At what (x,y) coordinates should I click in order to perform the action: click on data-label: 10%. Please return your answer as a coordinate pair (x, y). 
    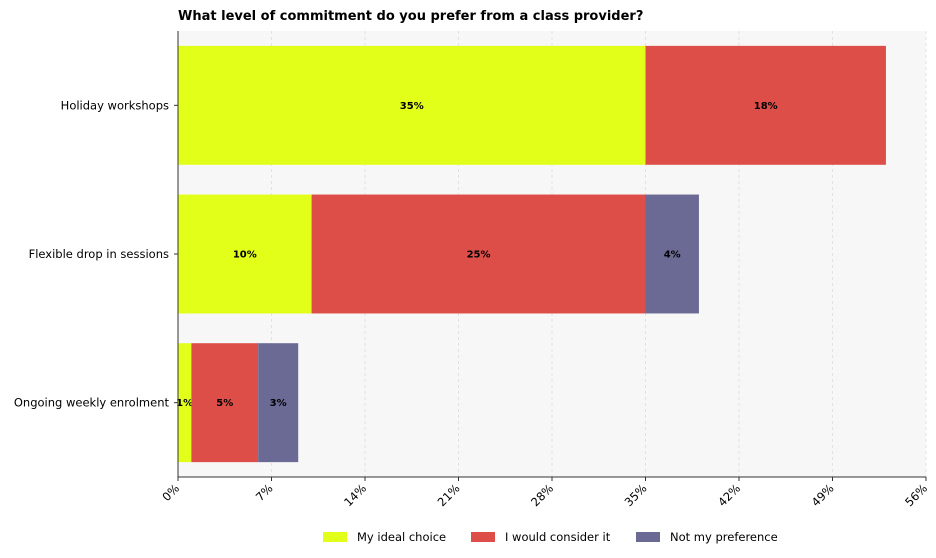
    Looking at the image, I should click on (245, 255).